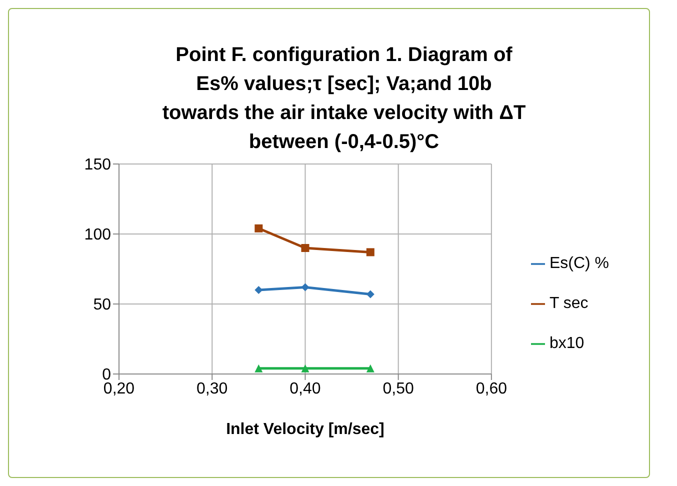  Describe the element at coordinates (568, 303) in the screenshot. I see `legend-label: T sec` at that location.